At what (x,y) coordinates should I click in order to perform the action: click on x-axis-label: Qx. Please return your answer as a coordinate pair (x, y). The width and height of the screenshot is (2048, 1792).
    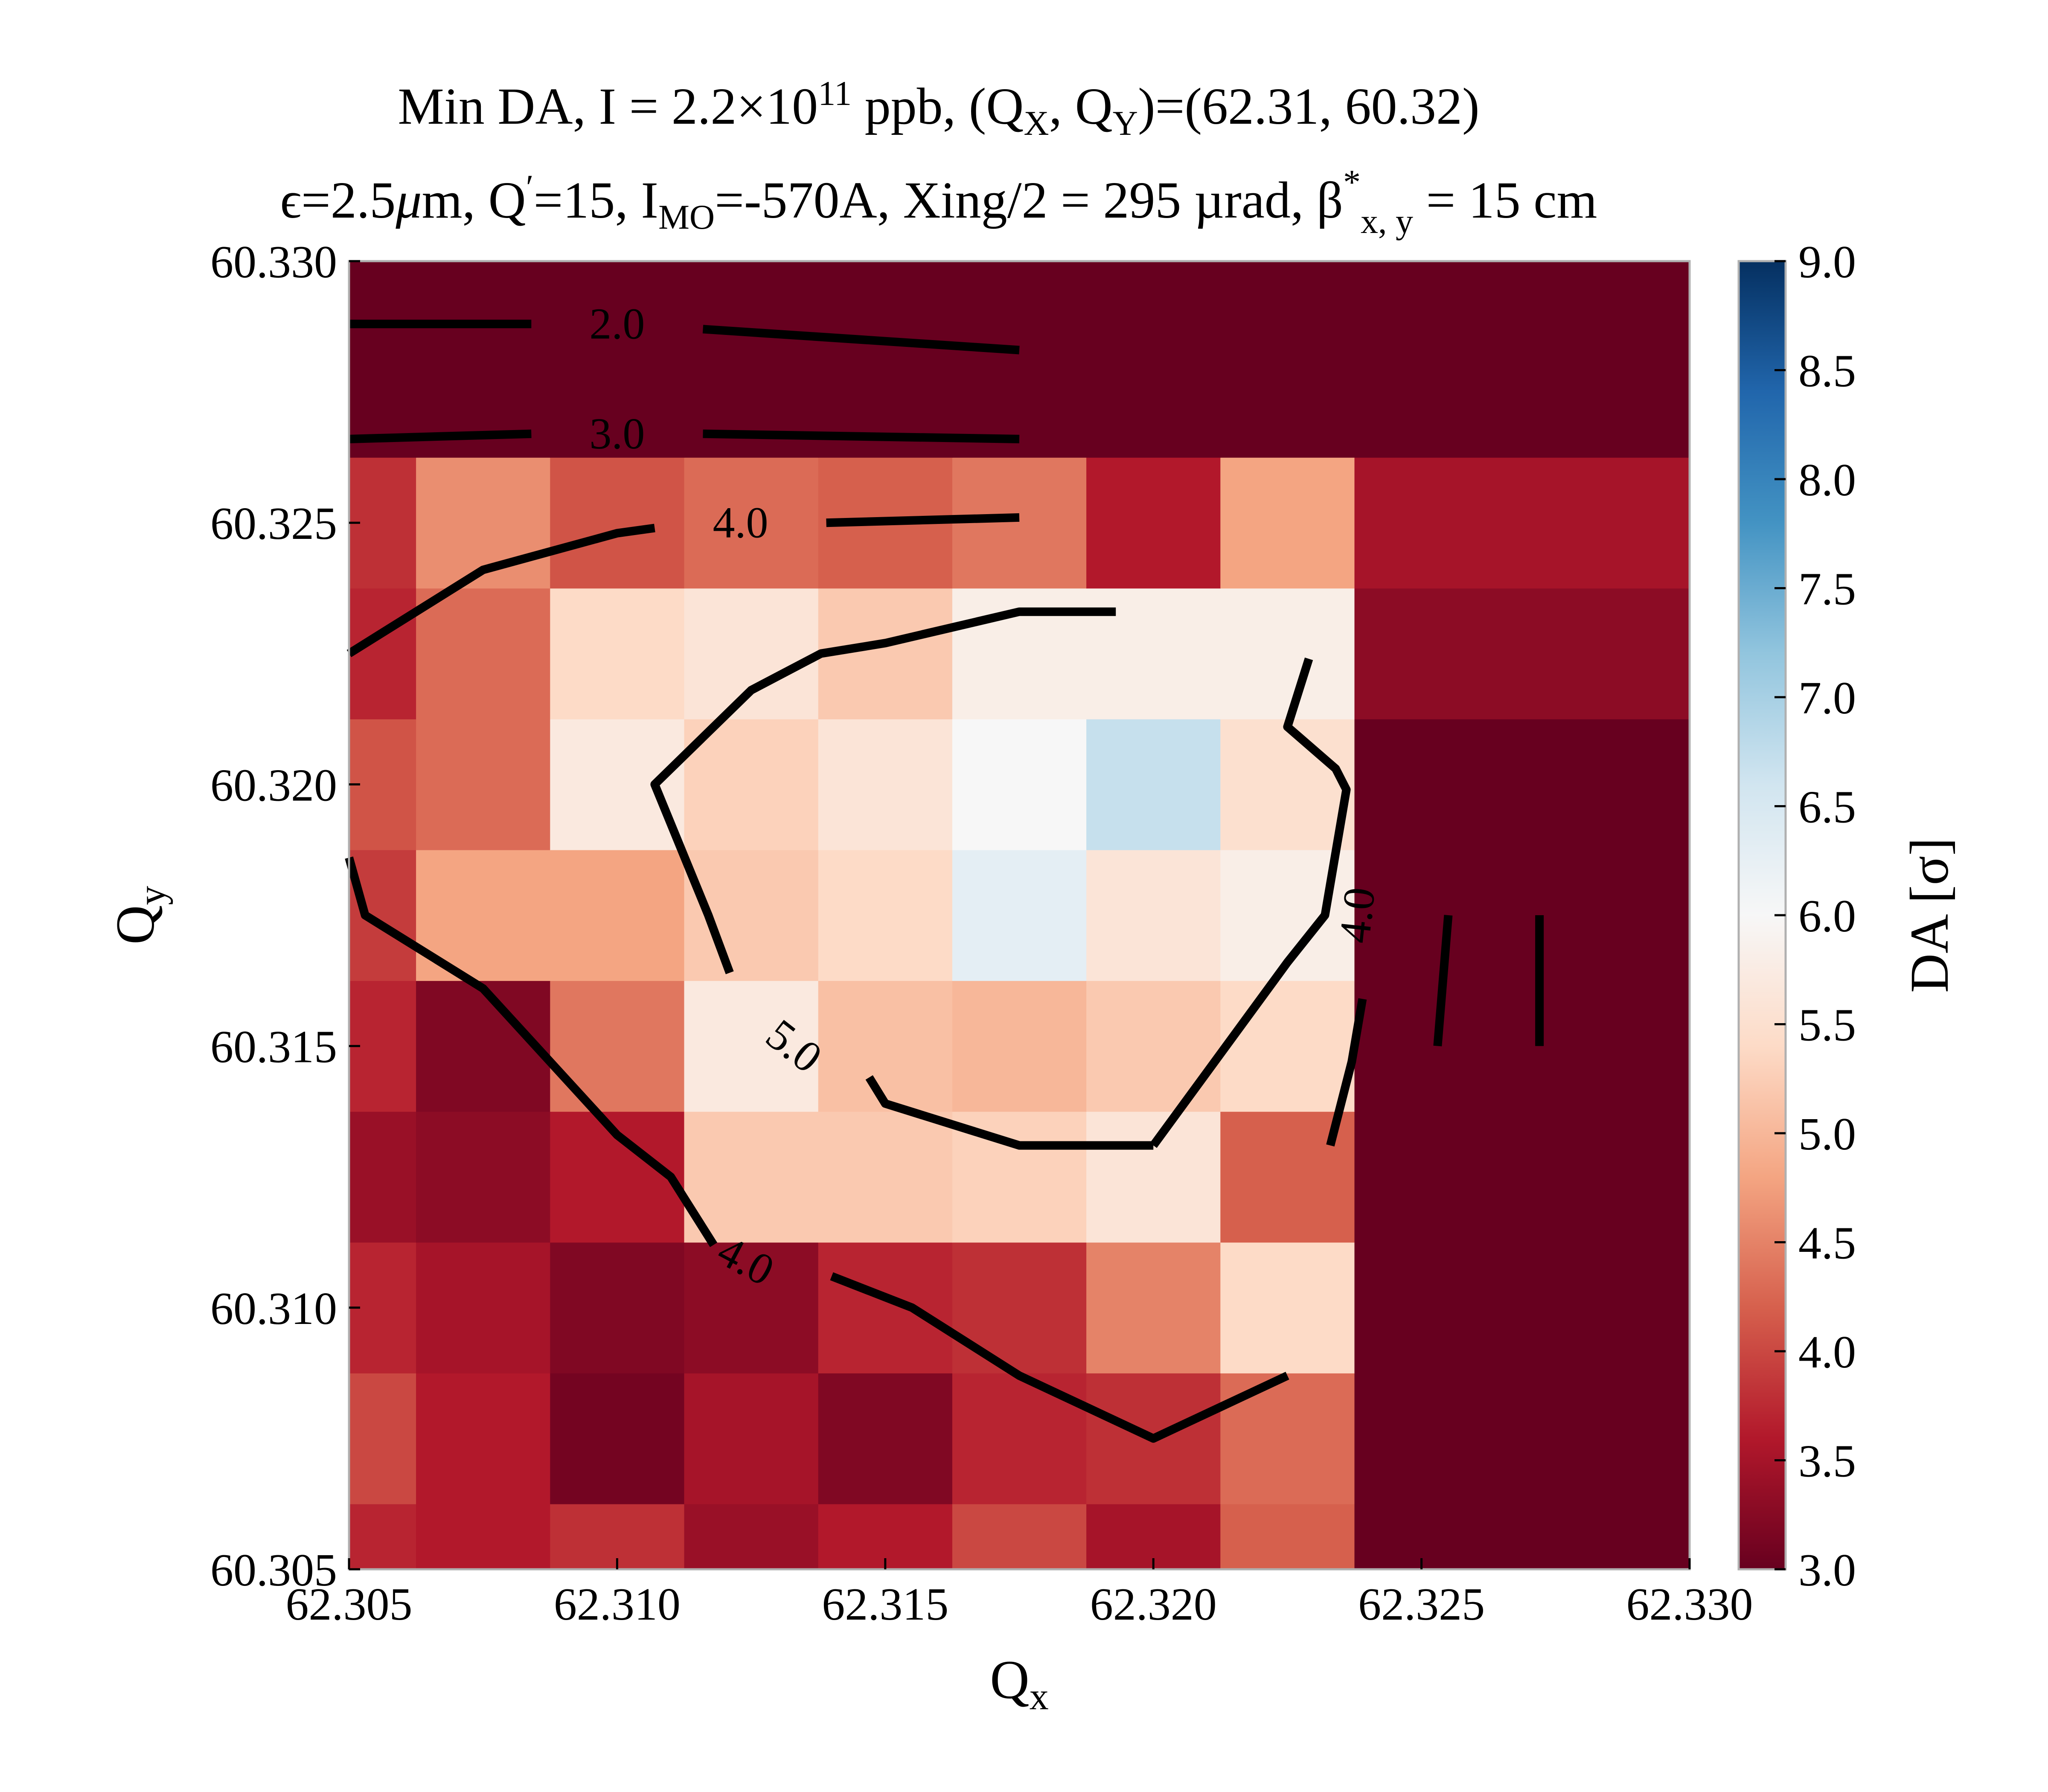
    Looking at the image, I should click on (1019, 1683).